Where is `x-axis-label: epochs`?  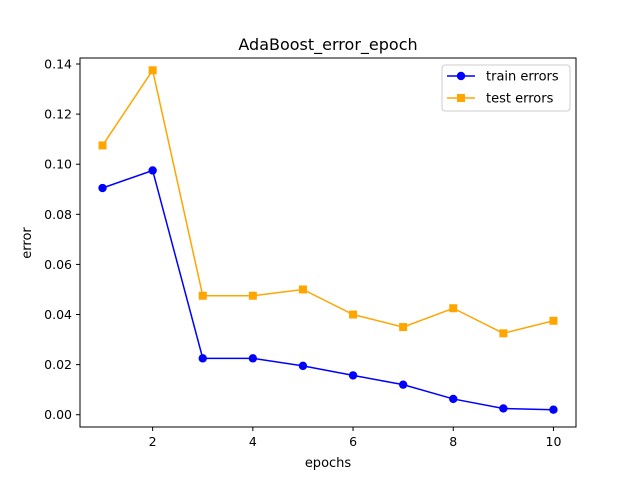
x-axis-label: epochs is located at coordinates (328, 463).